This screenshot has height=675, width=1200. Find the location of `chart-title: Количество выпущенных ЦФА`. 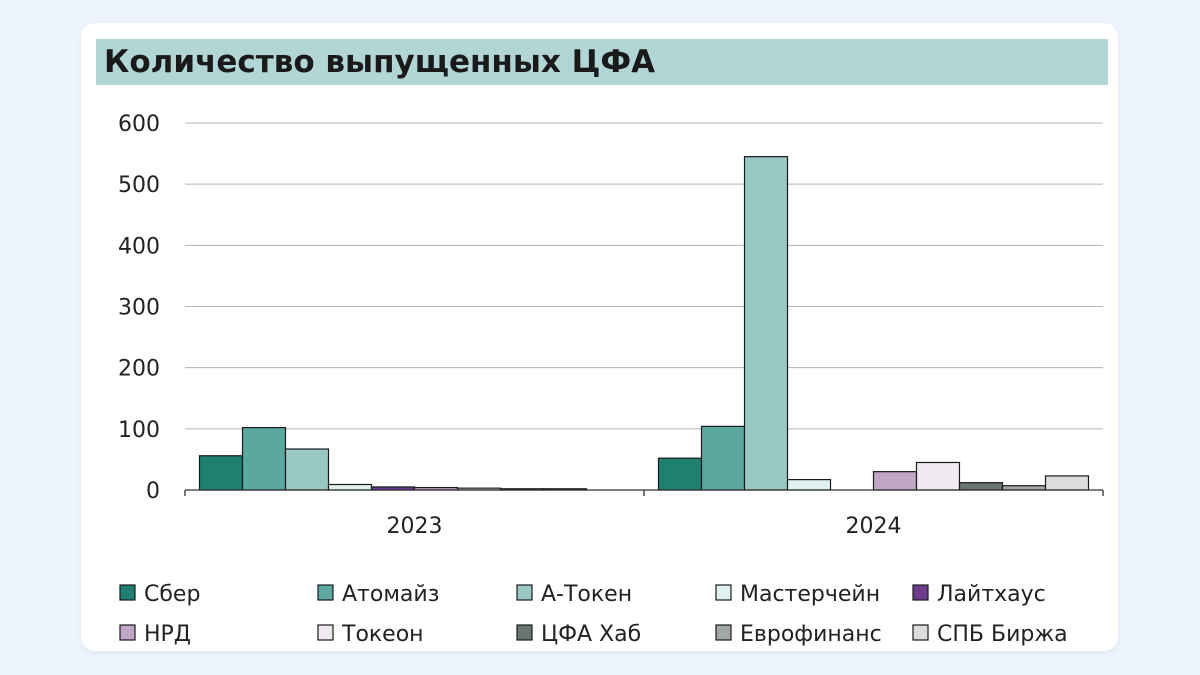

chart-title: Количество выпущенных ЦФА is located at coordinates (380, 62).